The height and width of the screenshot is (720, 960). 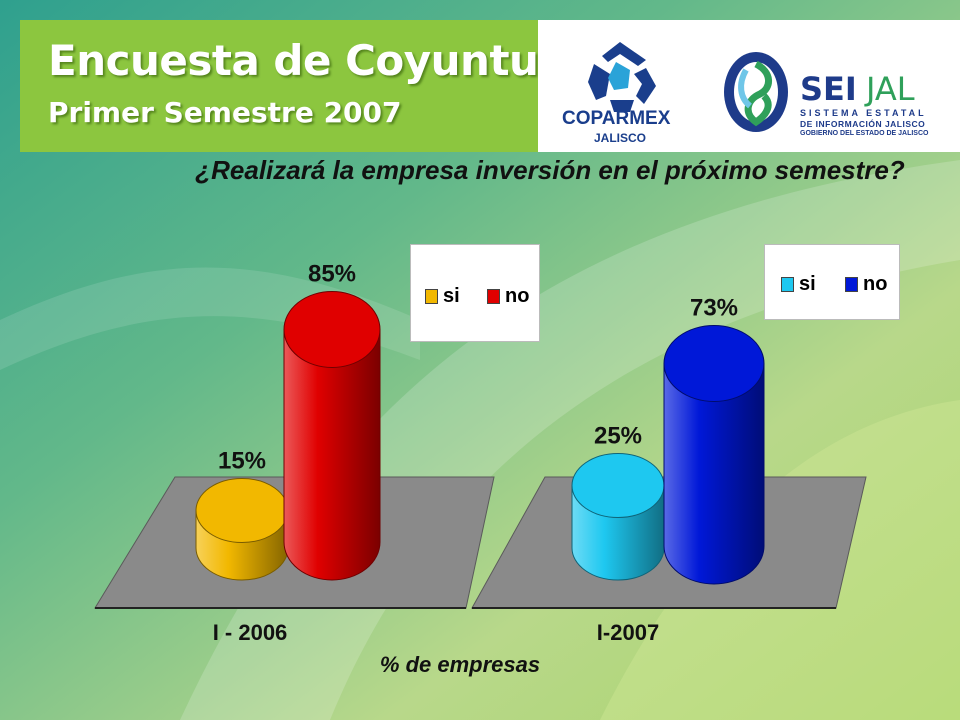 I want to click on category-label: I - 2006, so click(x=250, y=632).